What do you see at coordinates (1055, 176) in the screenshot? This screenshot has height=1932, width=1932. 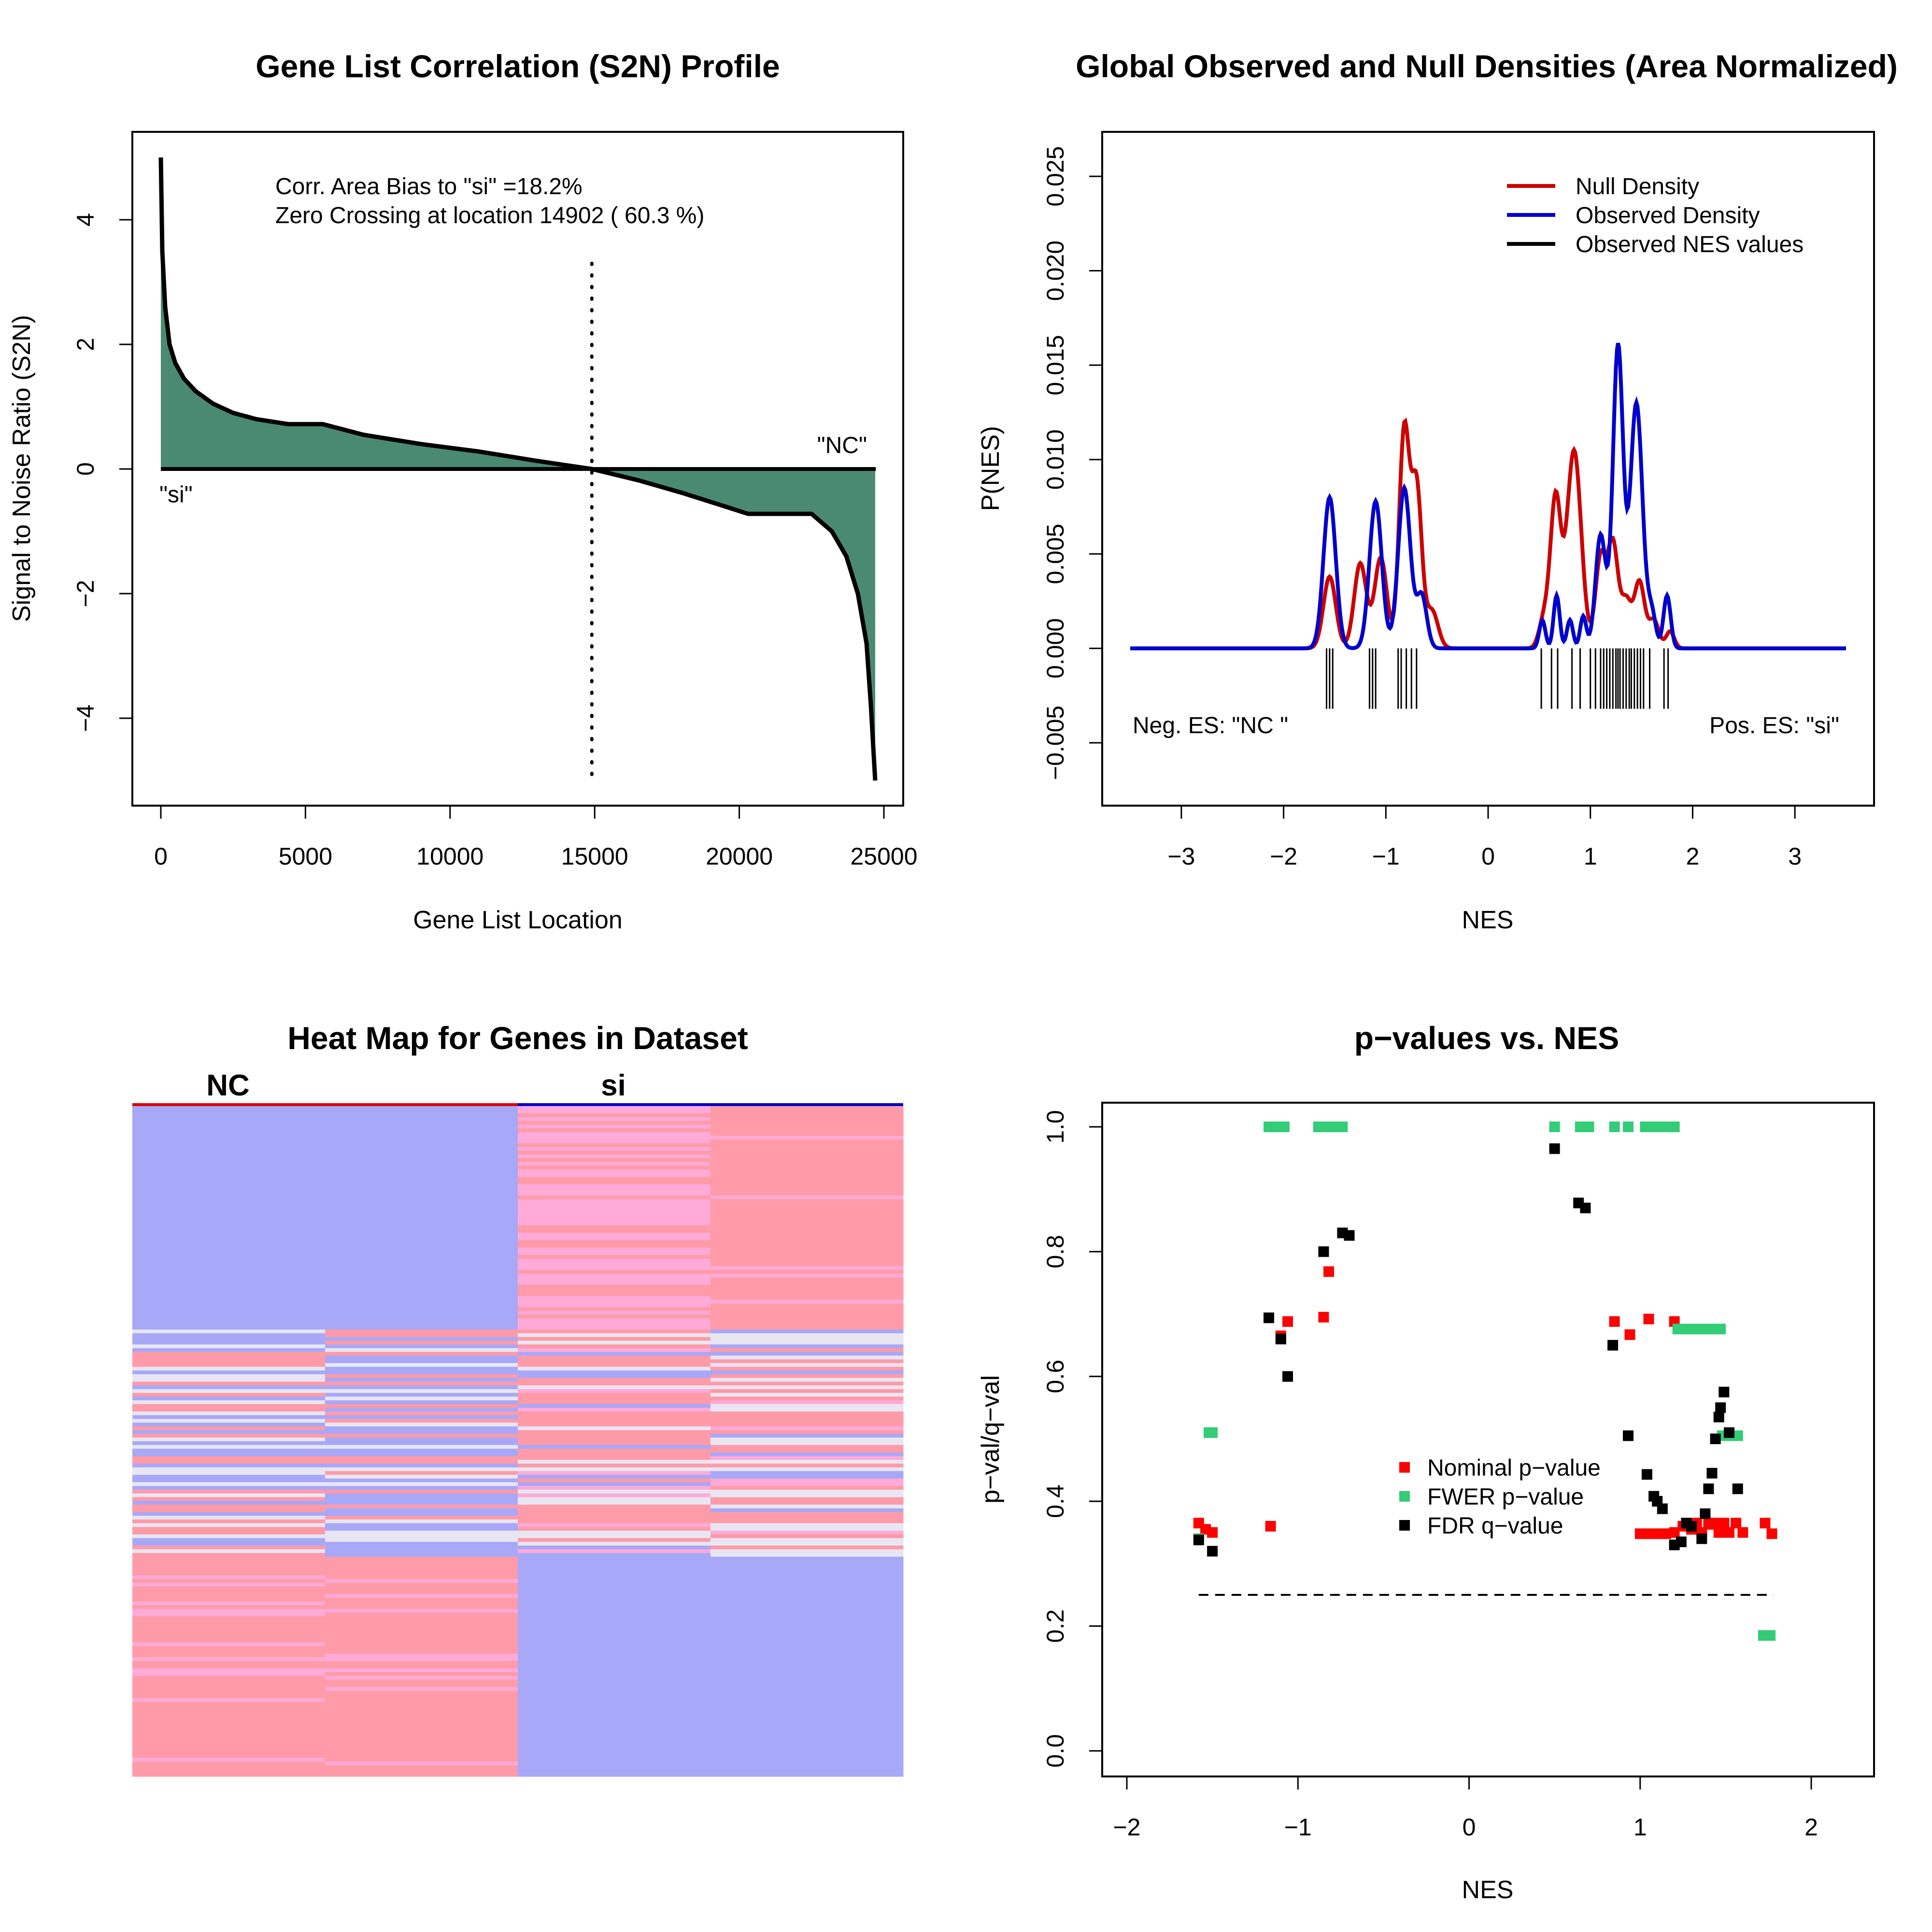 I see `density-y-tick-label: 0.025` at bounding box center [1055, 176].